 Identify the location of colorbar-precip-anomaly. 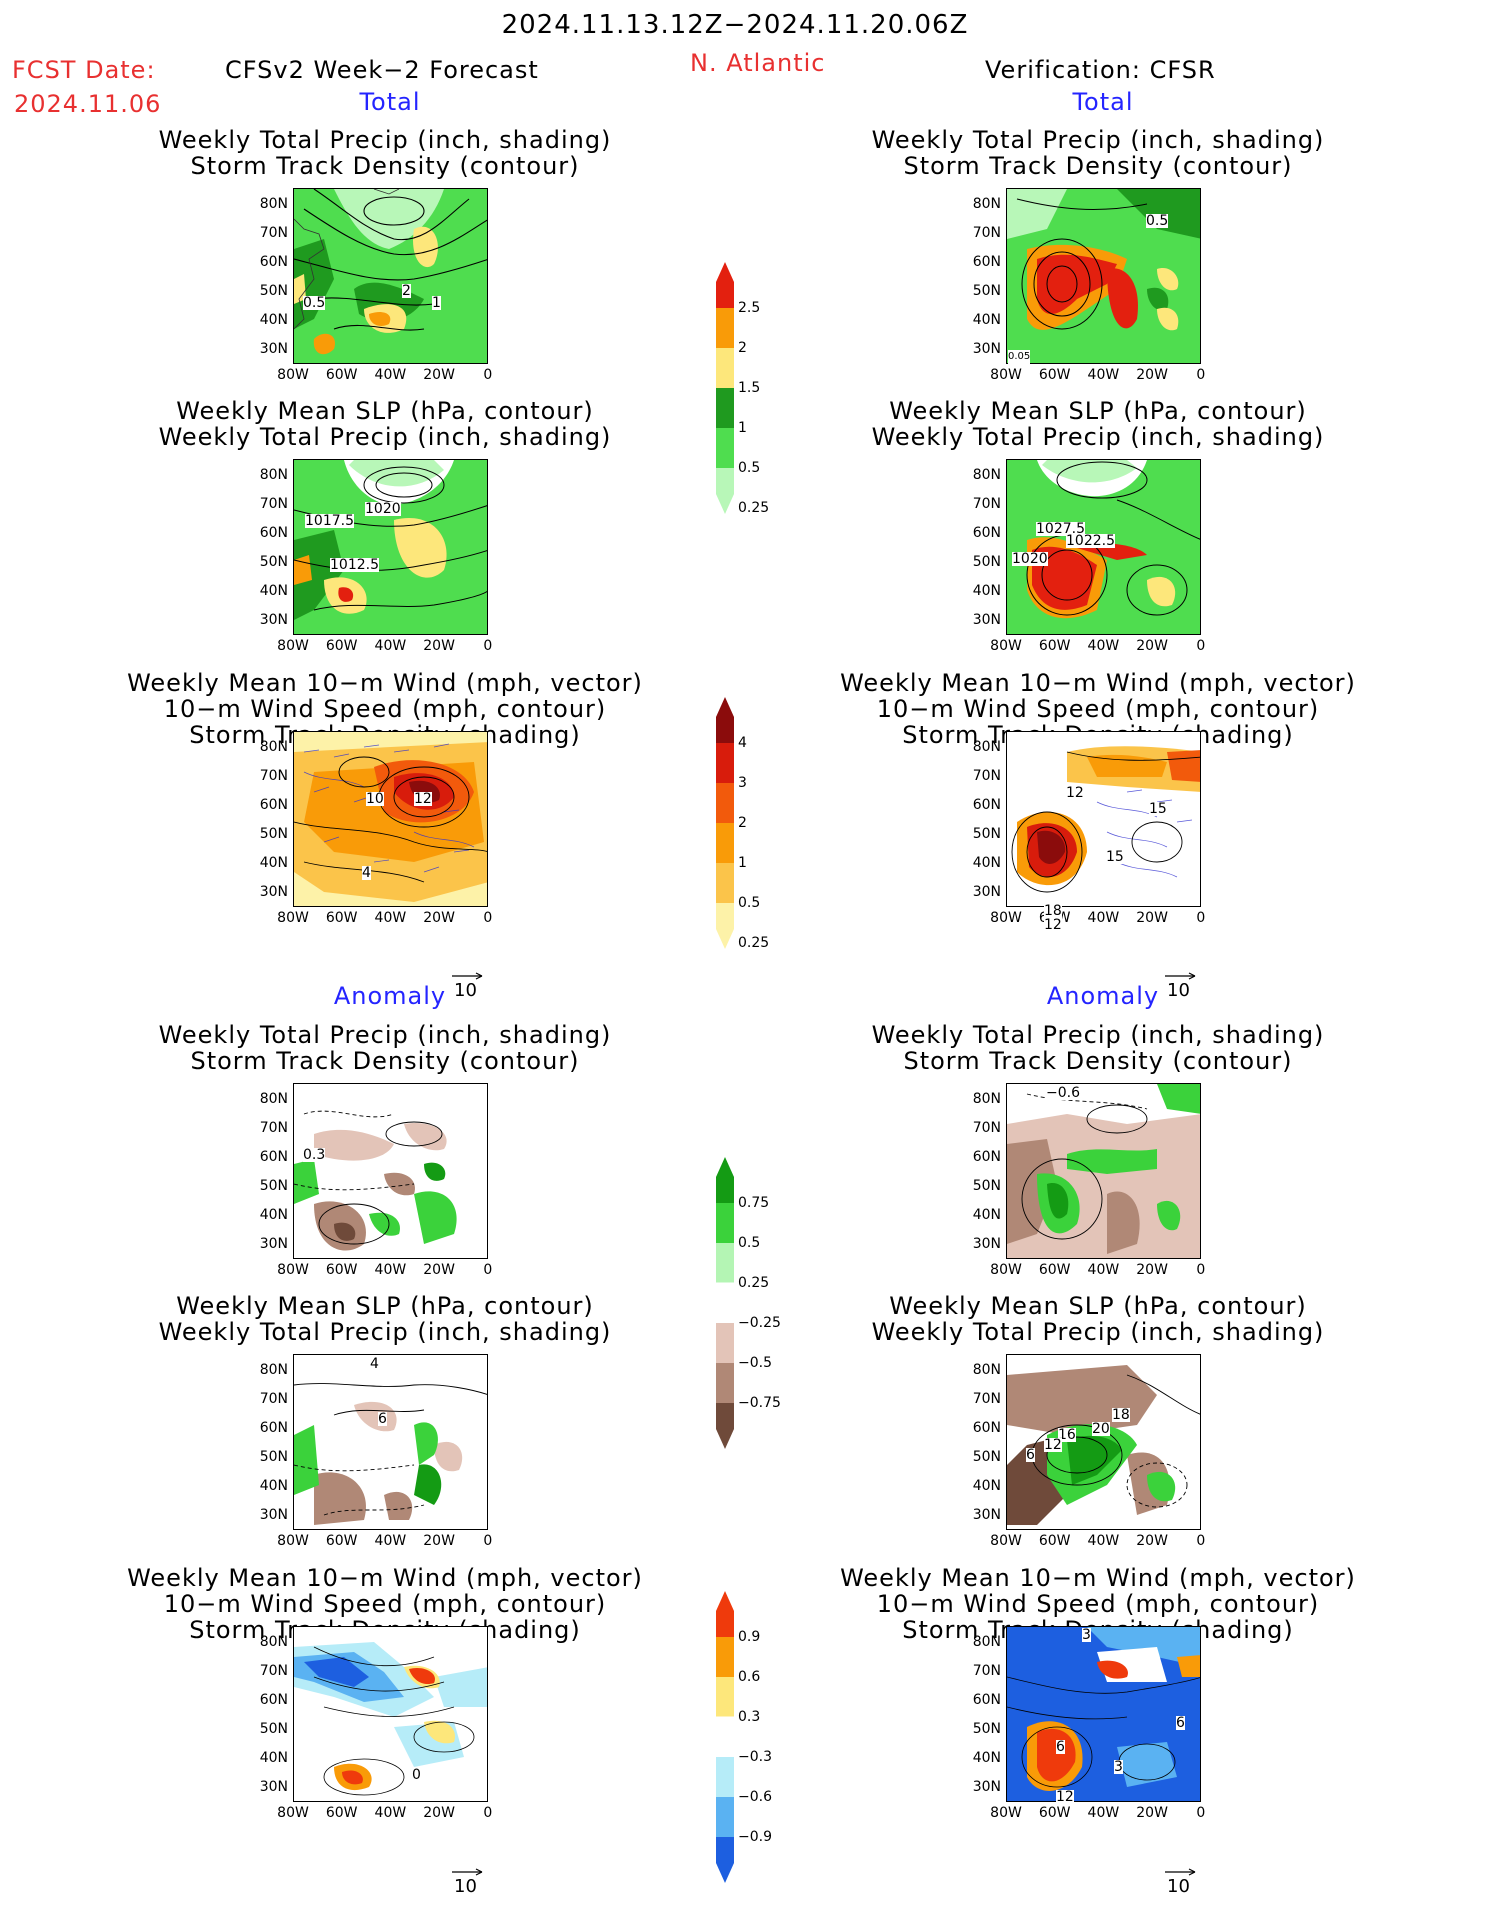
(725, 1303).